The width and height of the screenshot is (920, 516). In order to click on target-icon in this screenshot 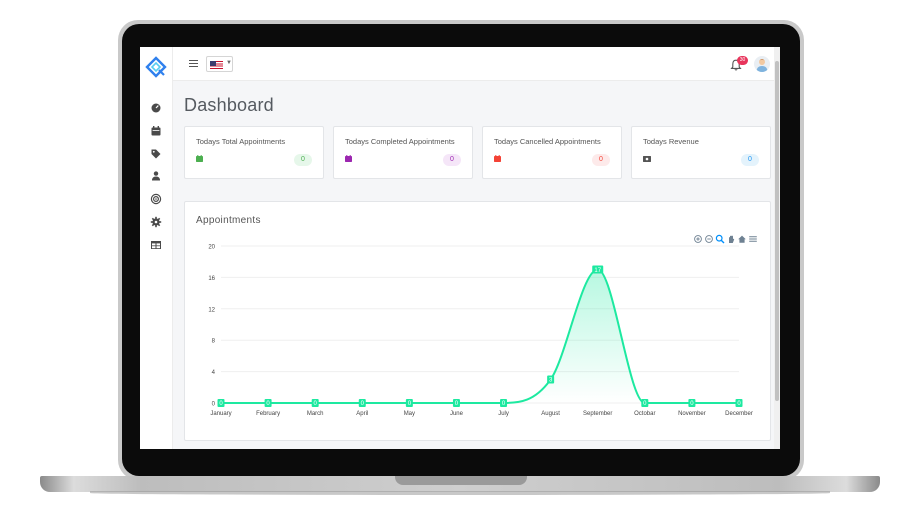, I will do `click(156, 199)`.